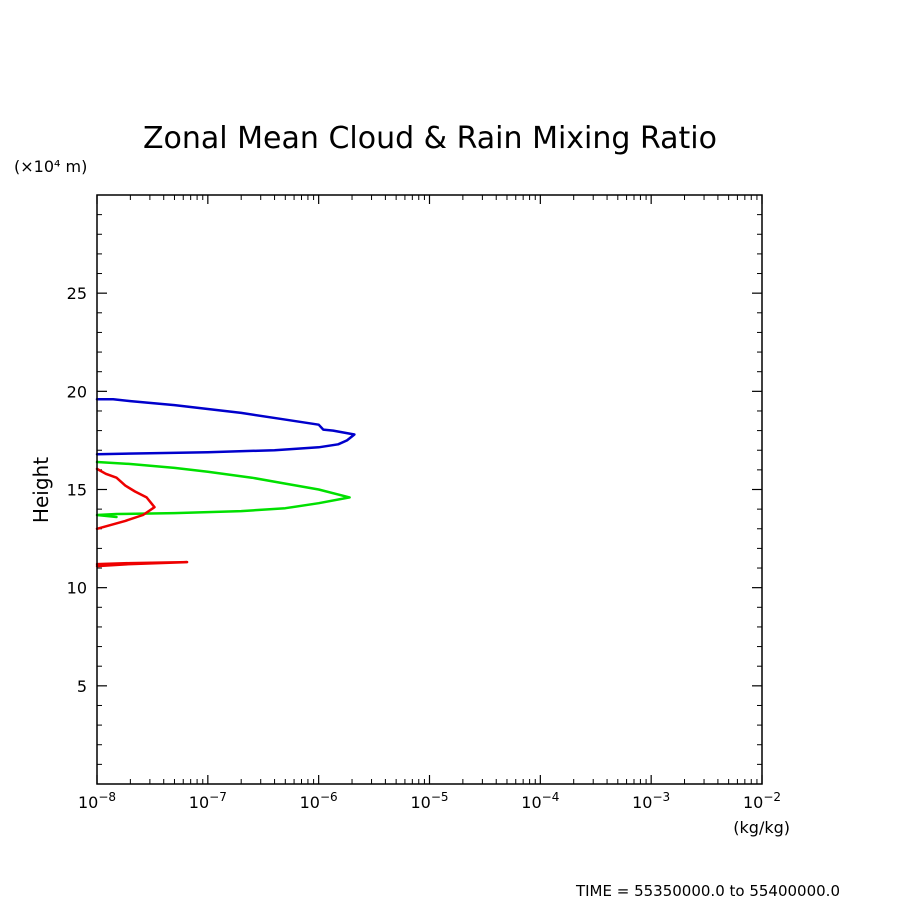  What do you see at coordinates (97, 801) in the screenshot?
I see `x-tick-label: 10⁻⁸` at bounding box center [97, 801].